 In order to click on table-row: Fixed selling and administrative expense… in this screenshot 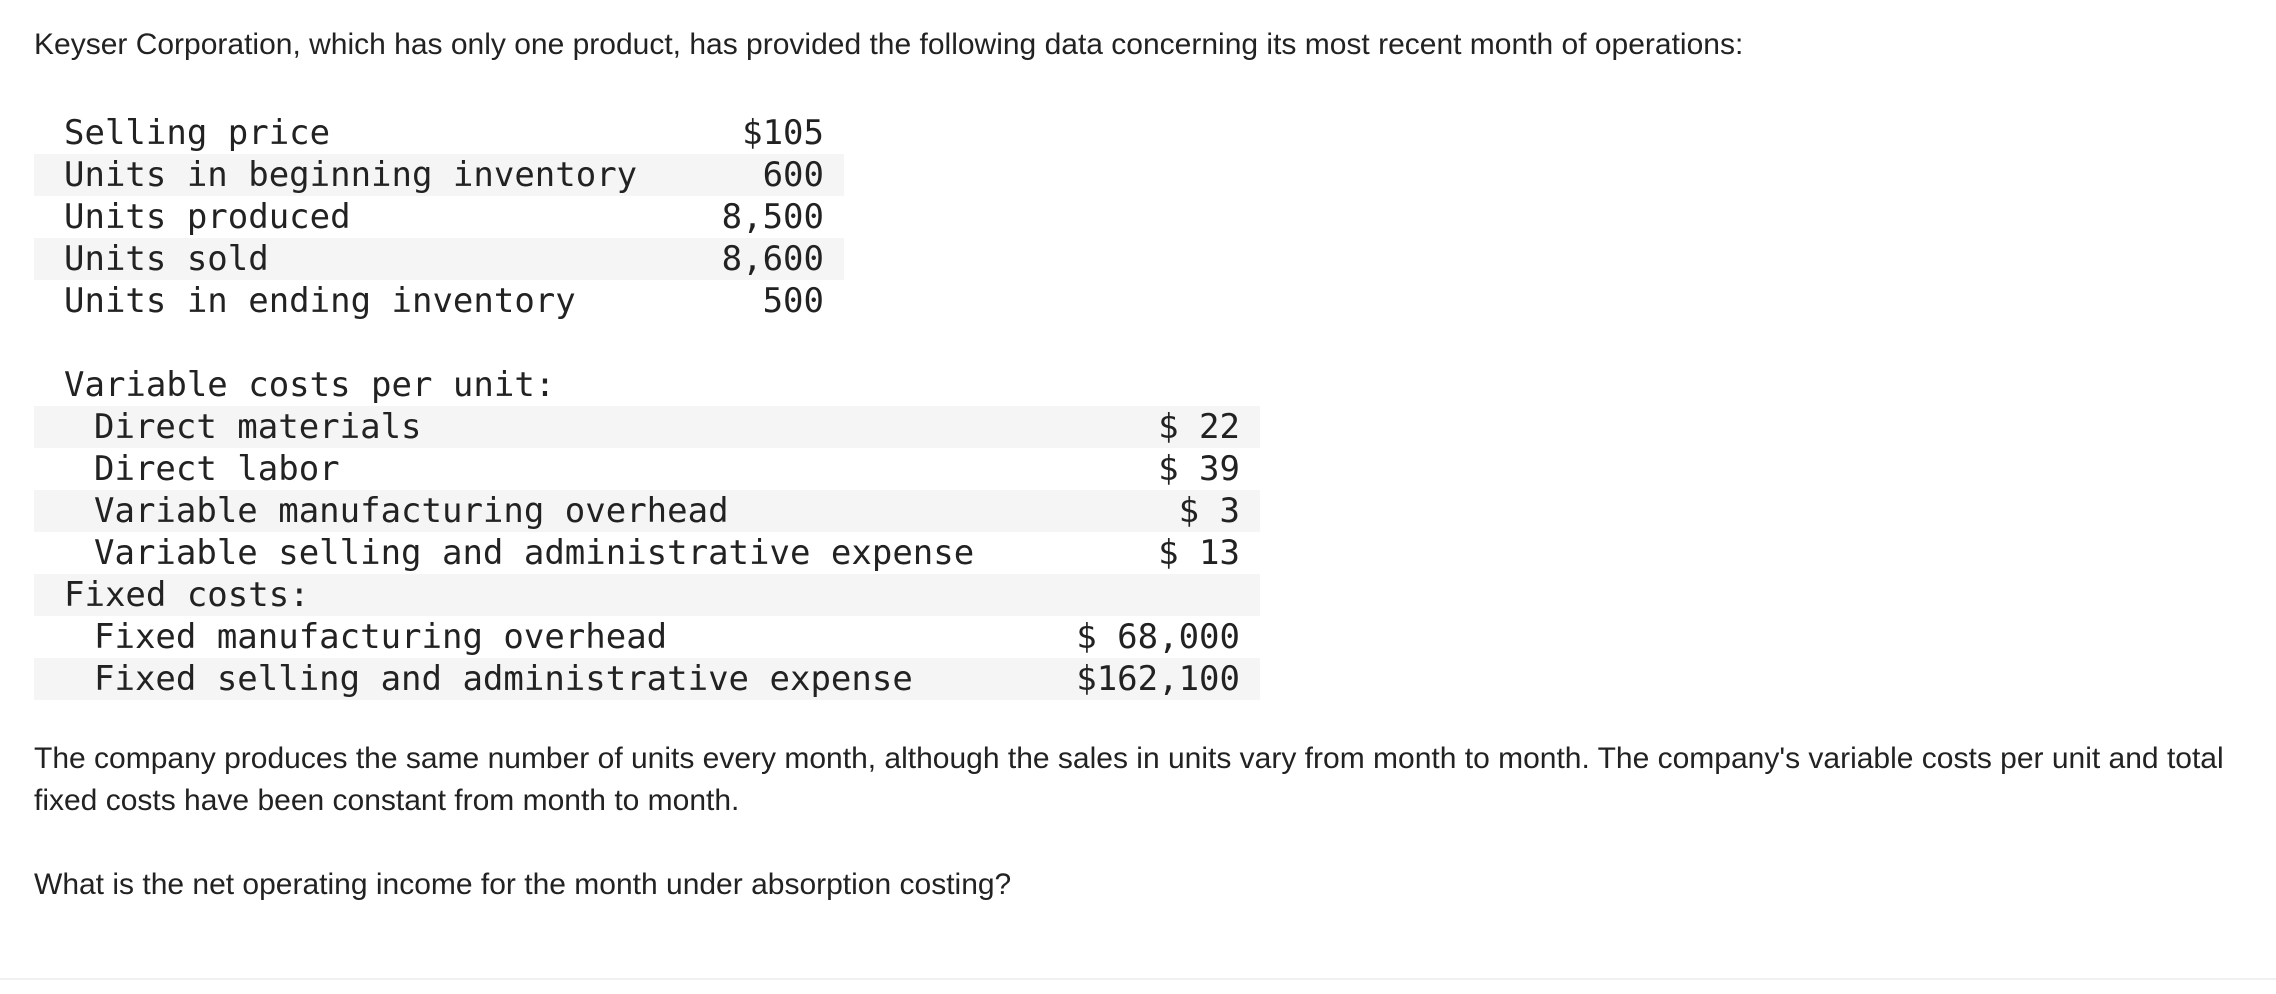, I will do `click(647, 679)`.